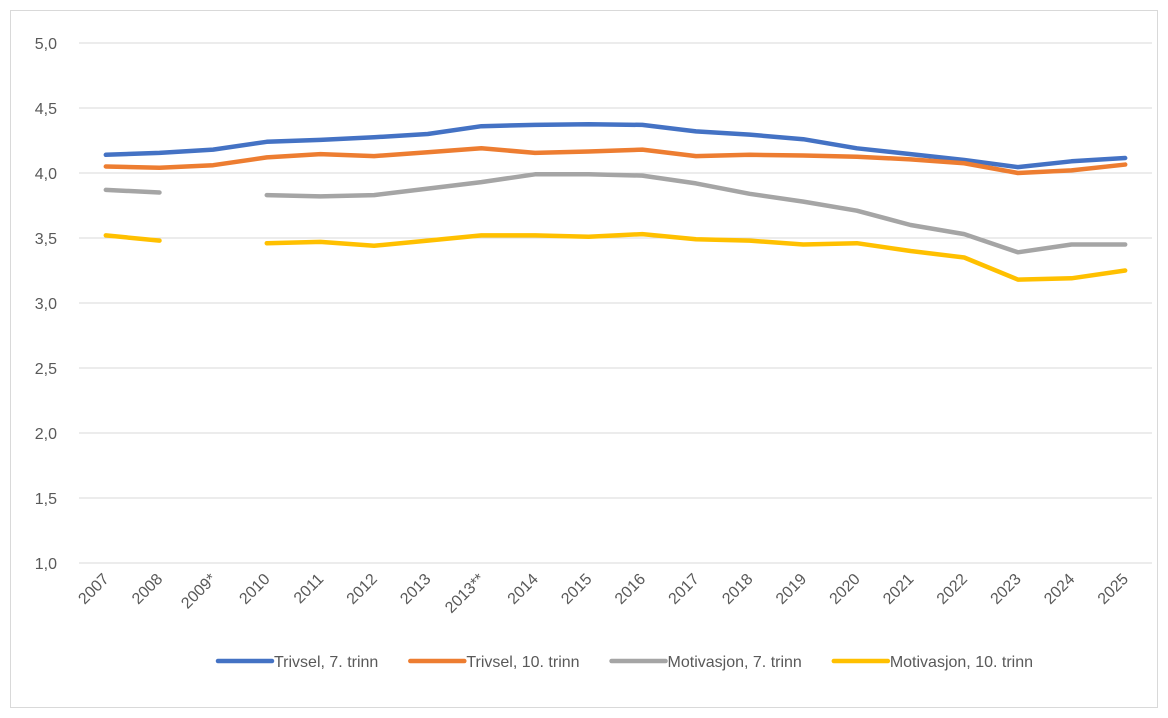 Image resolution: width=1168 pixels, height=718 pixels. I want to click on y-tick-label: 3,5, so click(46, 239).